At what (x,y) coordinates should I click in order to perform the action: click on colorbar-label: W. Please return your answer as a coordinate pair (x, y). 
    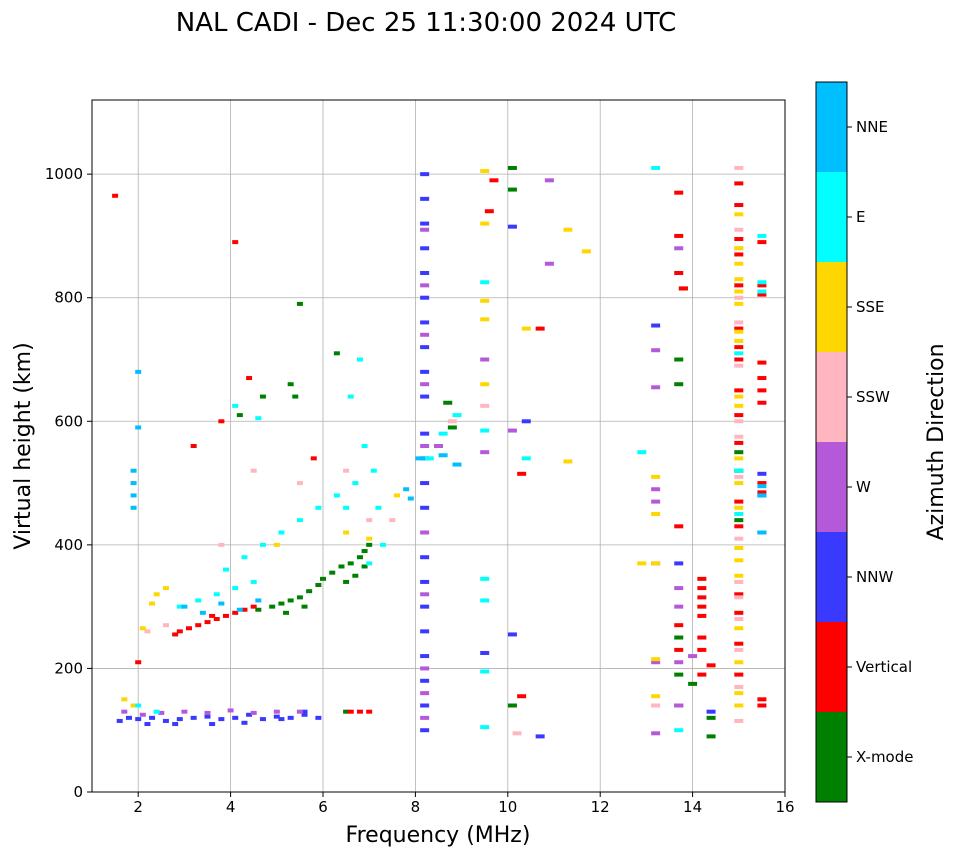
    Looking at the image, I should click on (863, 487).